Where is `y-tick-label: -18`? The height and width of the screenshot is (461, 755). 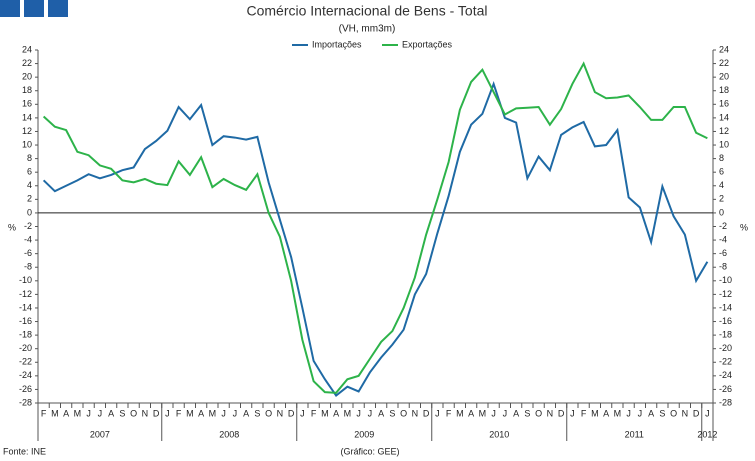 y-tick-label: -18 is located at coordinates (25, 334).